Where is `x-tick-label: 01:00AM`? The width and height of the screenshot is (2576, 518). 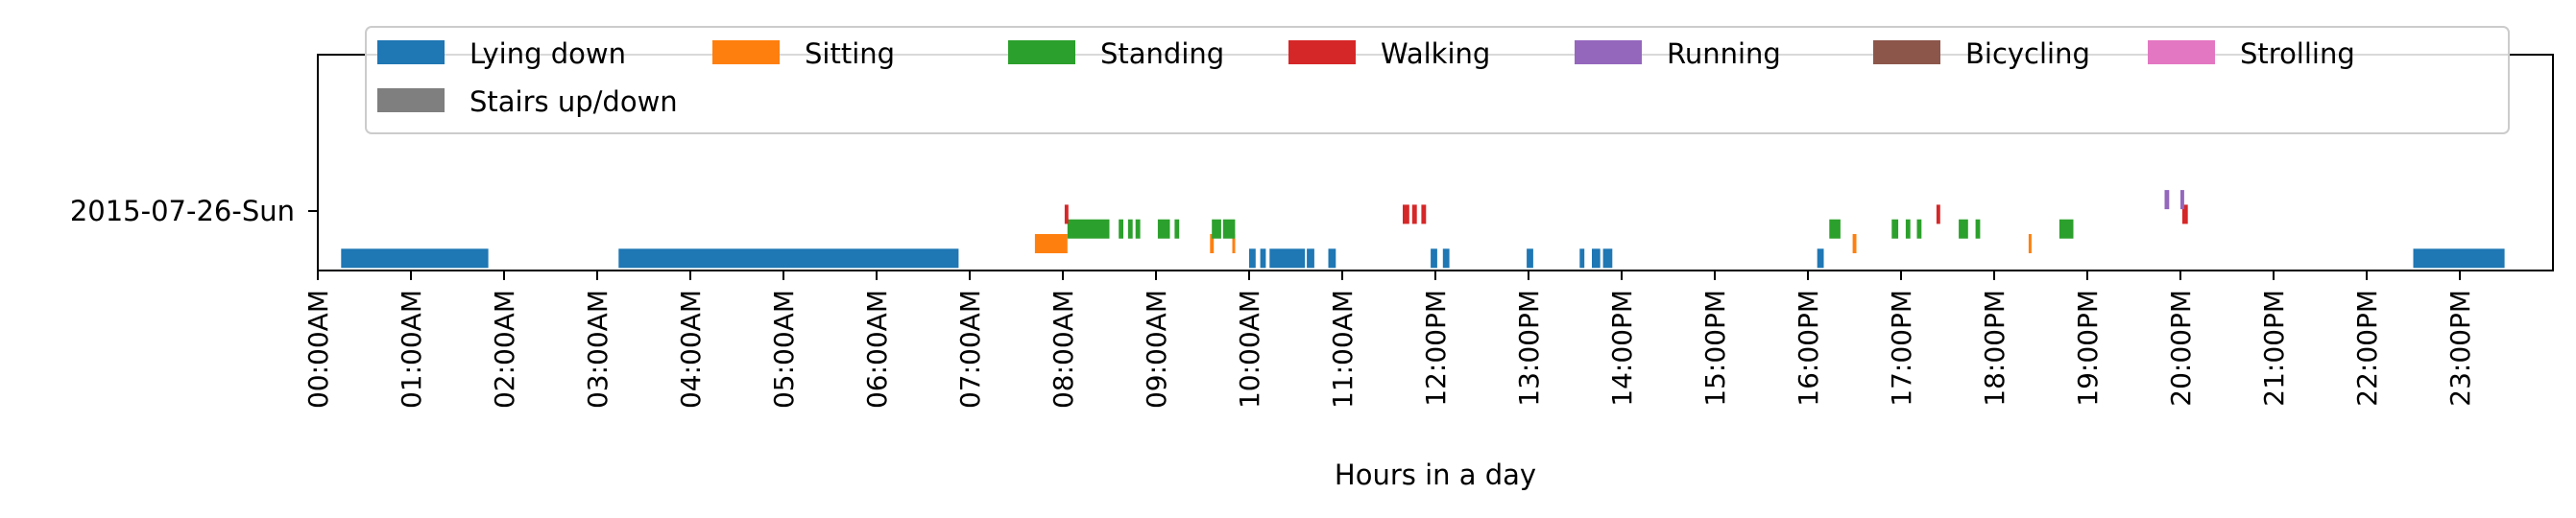 x-tick-label: 01:00AM is located at coordinates (411, 349).